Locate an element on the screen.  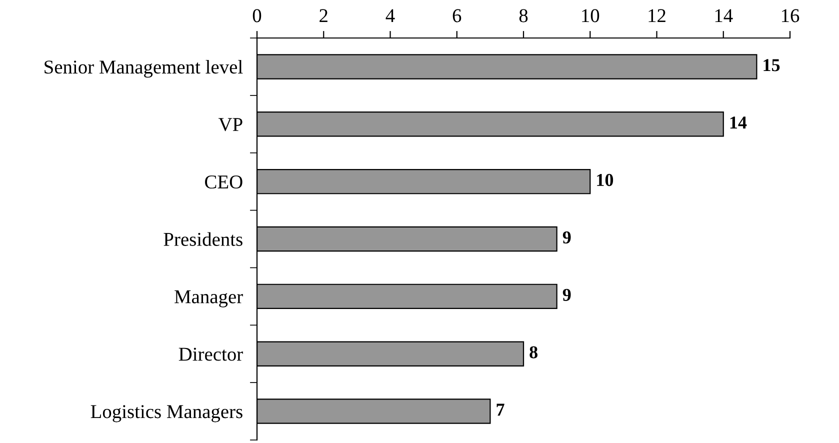
x-tick-label: 2 is located at coordinates (324, 15).